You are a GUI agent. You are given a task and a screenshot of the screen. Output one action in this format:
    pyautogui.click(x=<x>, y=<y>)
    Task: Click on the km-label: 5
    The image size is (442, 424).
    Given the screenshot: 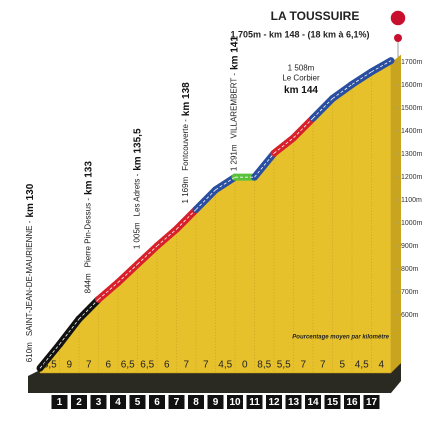 What is the action you would take?
    pyautogui.click(x=138, y=402)
    